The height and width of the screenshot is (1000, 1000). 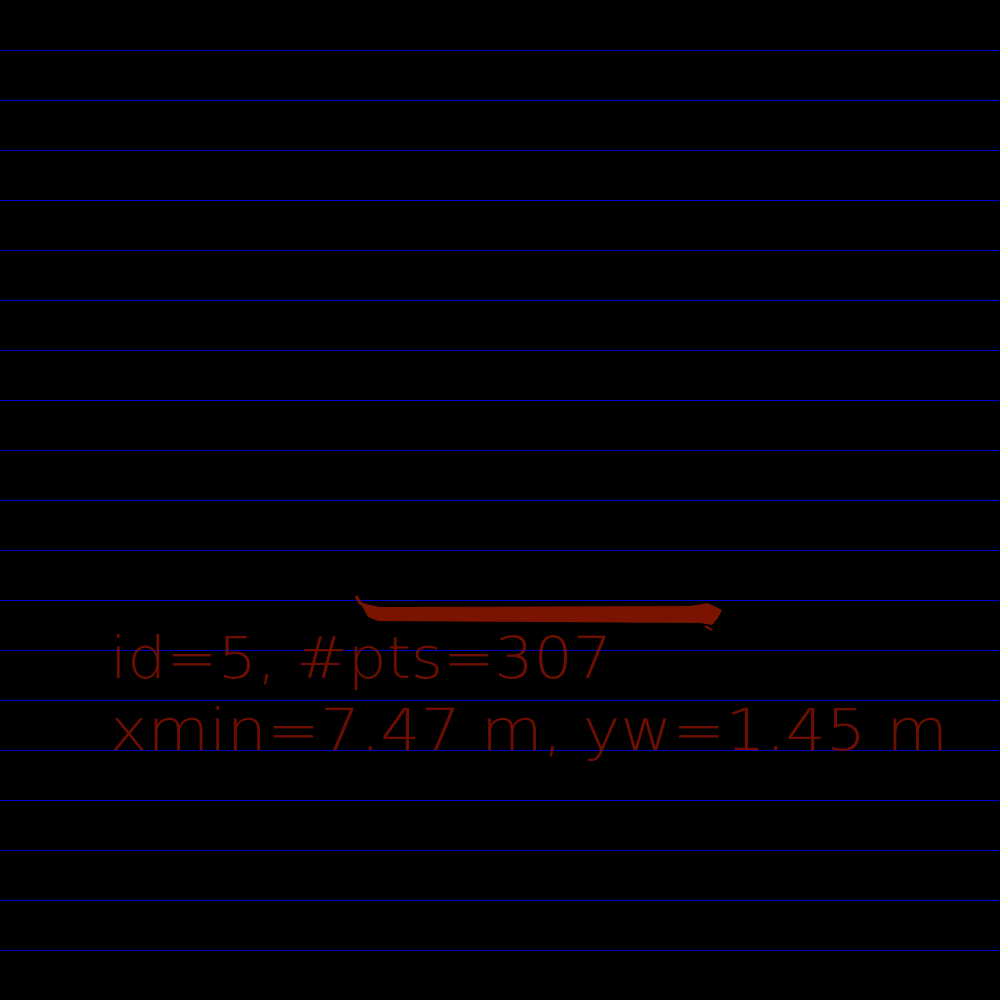 I want to click on cluster-body, so click(x=542, y=614).